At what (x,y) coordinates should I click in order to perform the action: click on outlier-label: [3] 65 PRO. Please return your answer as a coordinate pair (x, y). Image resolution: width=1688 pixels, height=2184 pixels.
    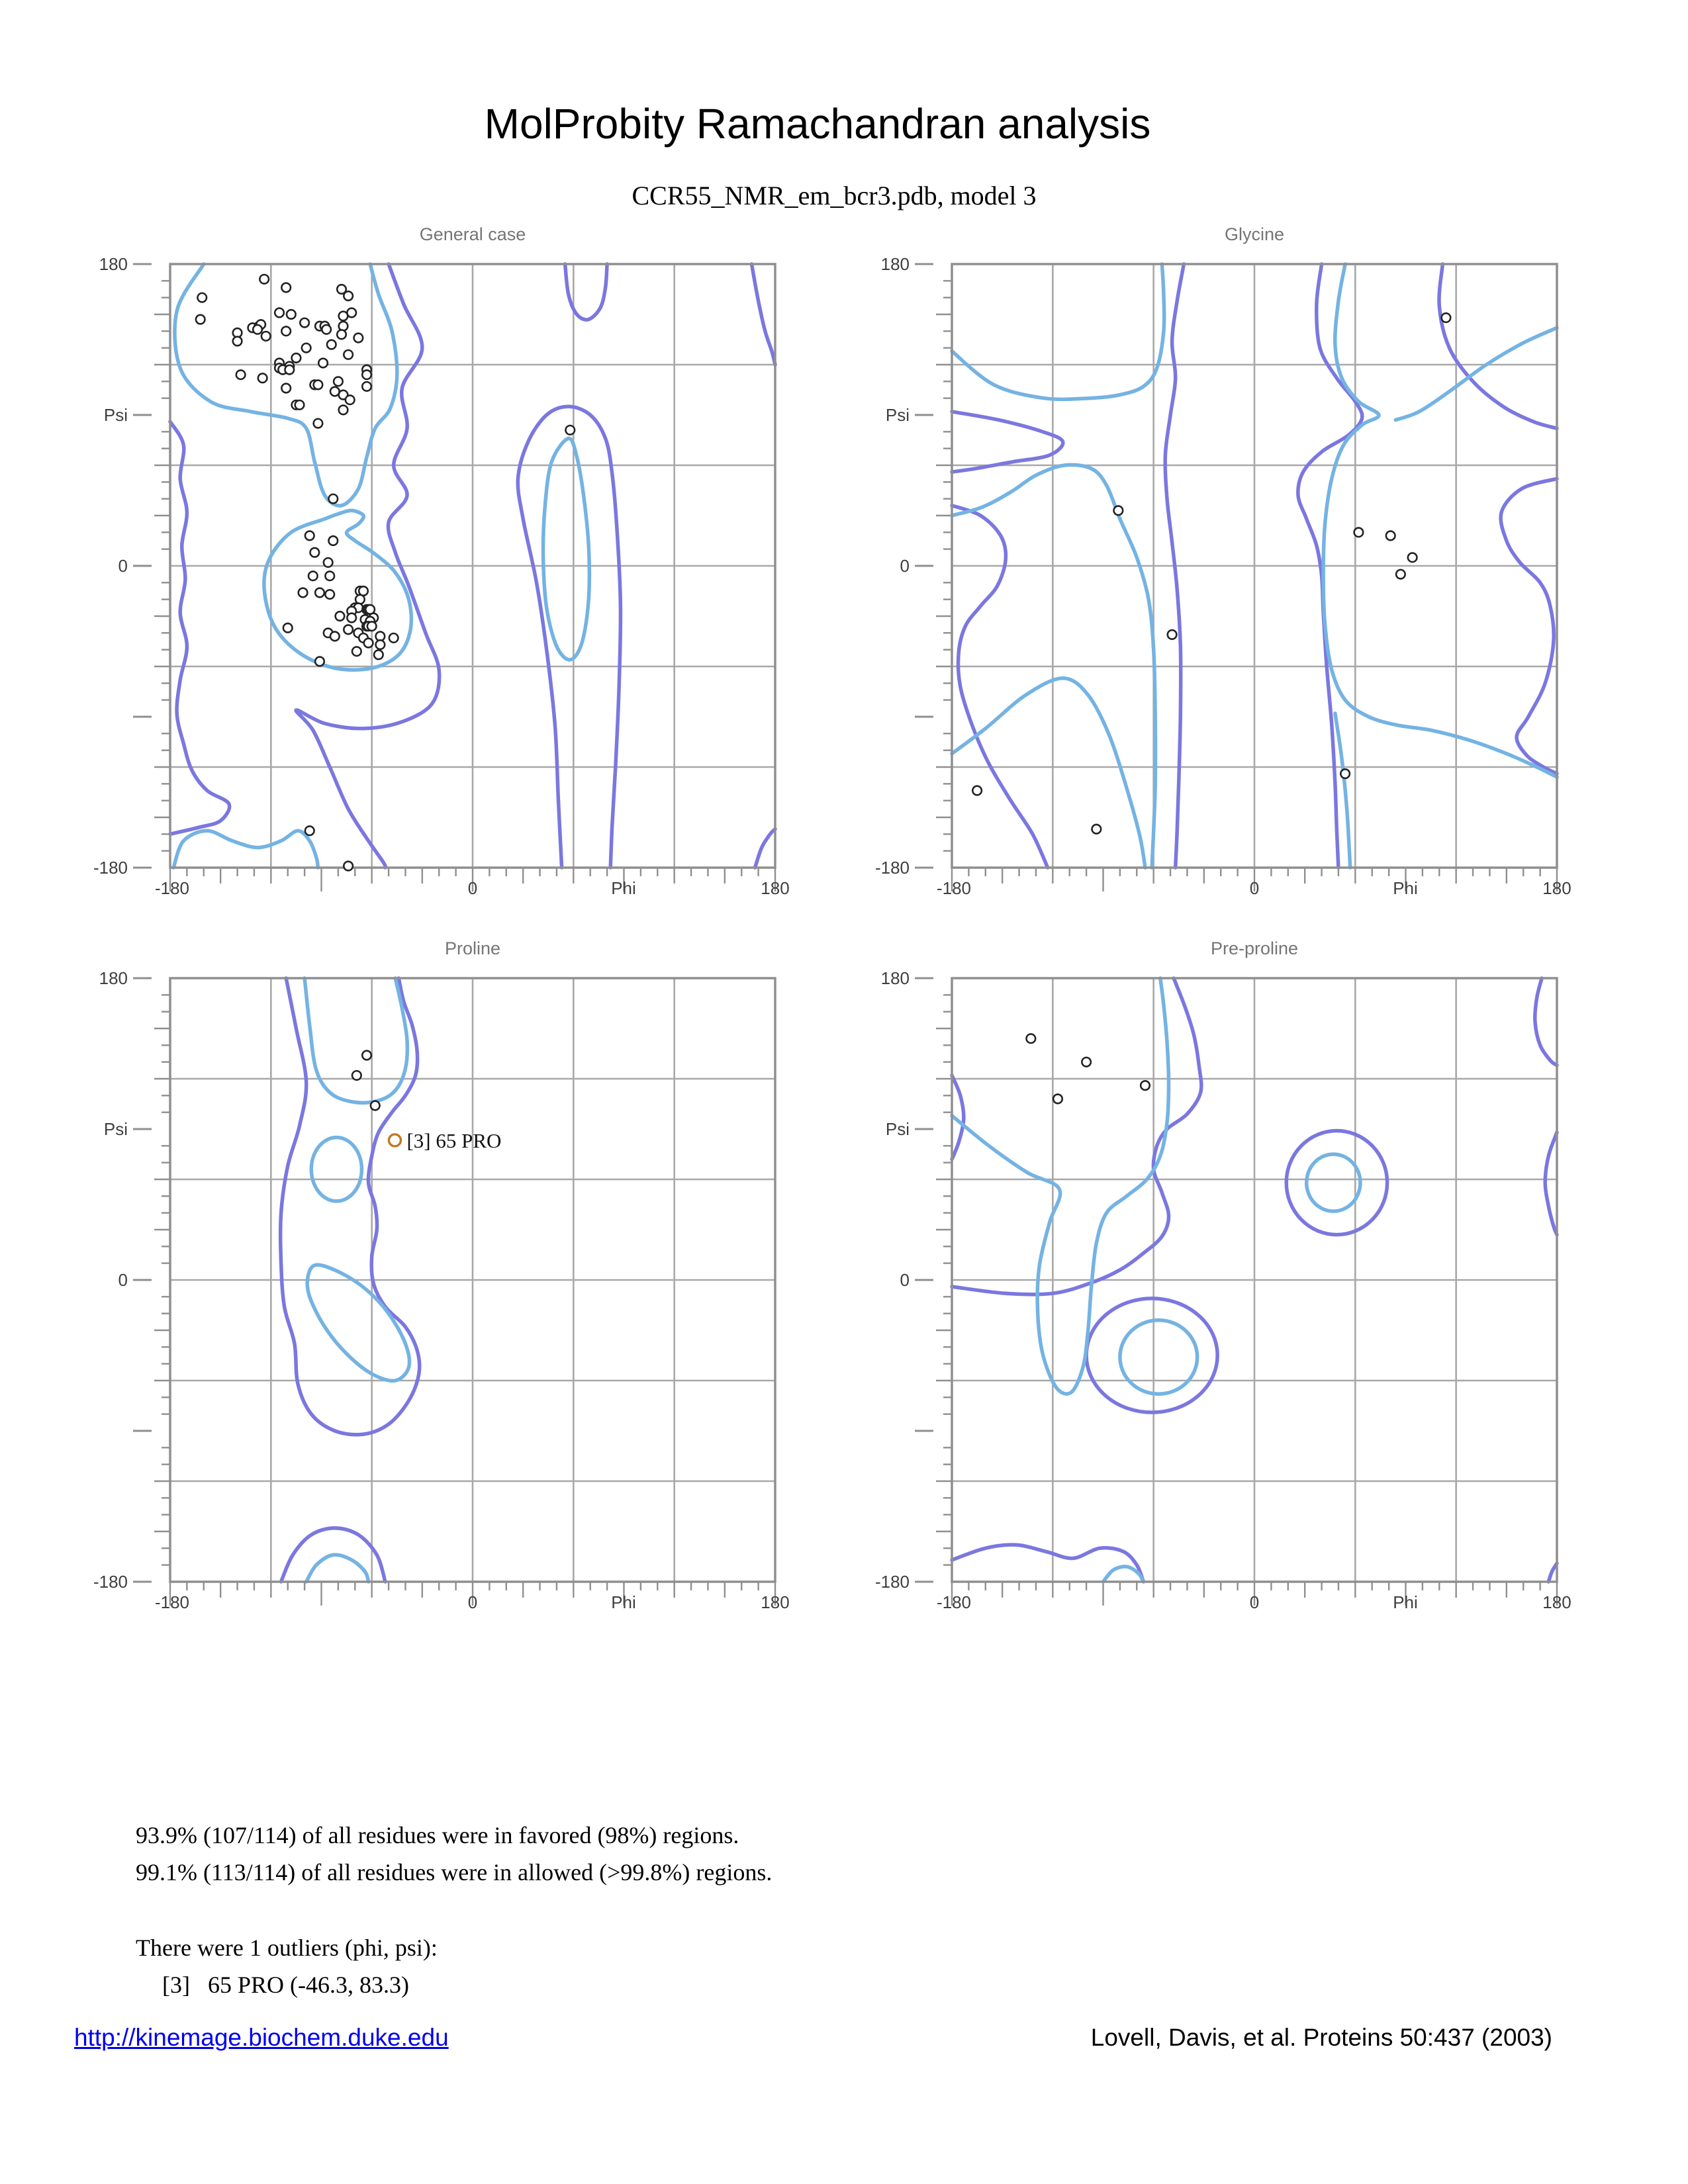
    Looking at the image, I should click on (453, 1140).